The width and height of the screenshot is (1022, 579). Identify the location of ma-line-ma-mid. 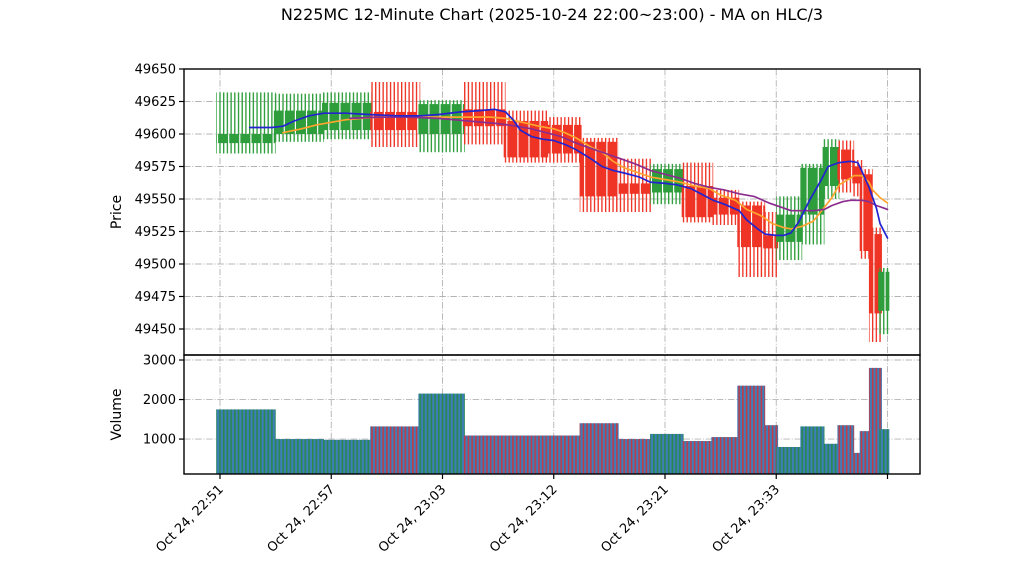
(585, 173).